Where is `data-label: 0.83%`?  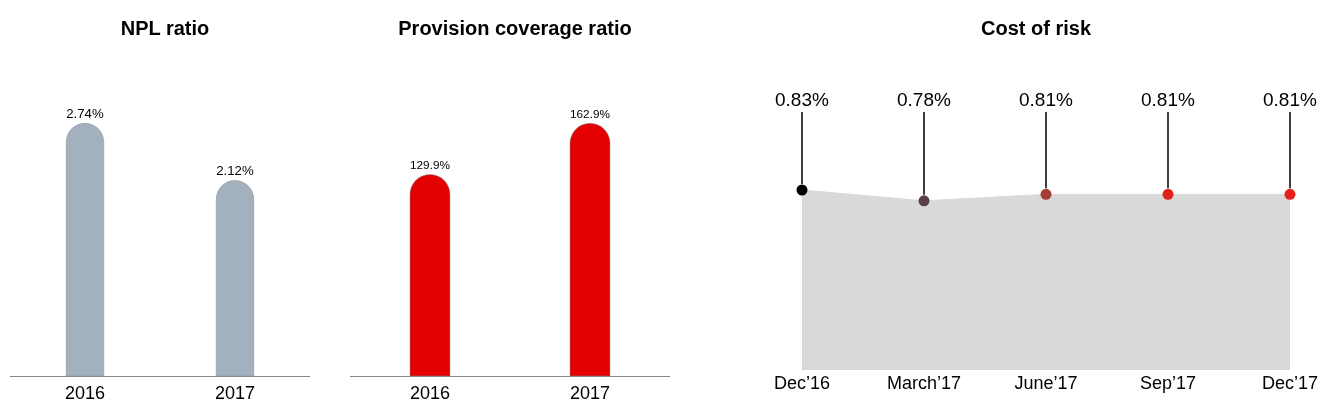 data-label: 0.83% is located at coordinates (802, 99).